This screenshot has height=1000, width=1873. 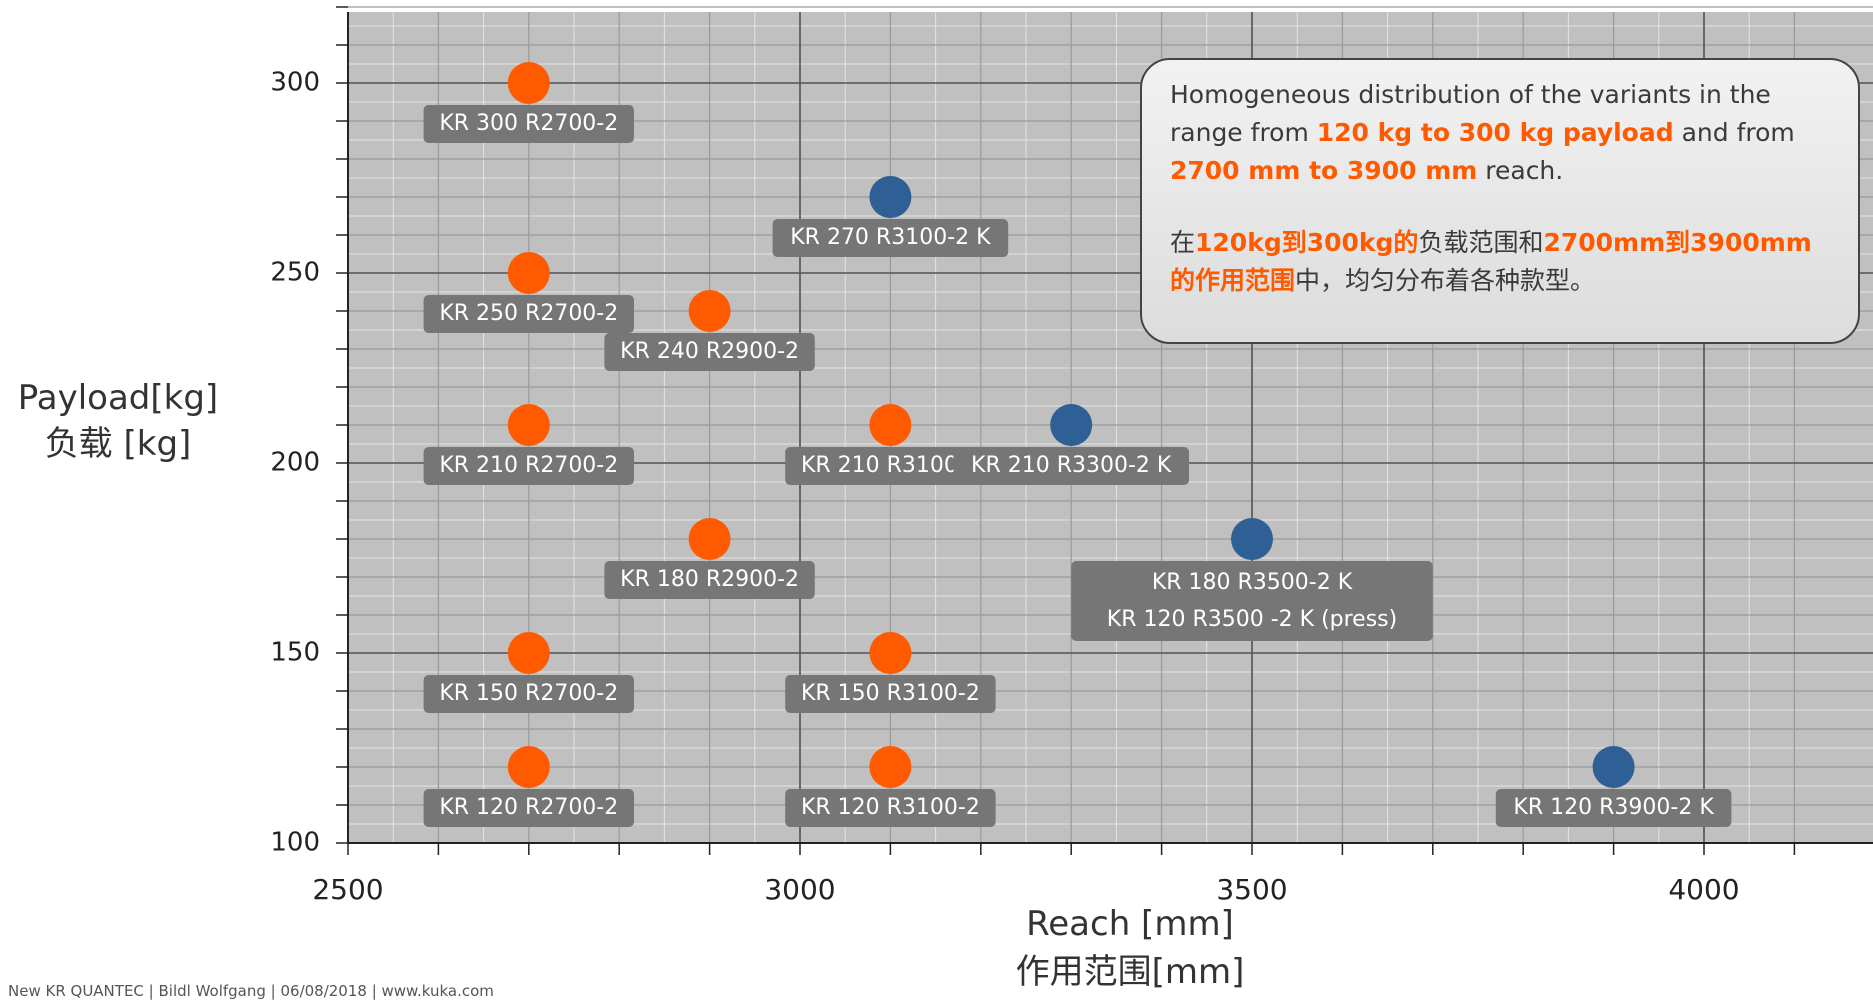 What do you see at coordinates (1468, 242) in the screenshot?
I see `note-cn-text-2: 负载范围` at bounding box center [1468, 242].